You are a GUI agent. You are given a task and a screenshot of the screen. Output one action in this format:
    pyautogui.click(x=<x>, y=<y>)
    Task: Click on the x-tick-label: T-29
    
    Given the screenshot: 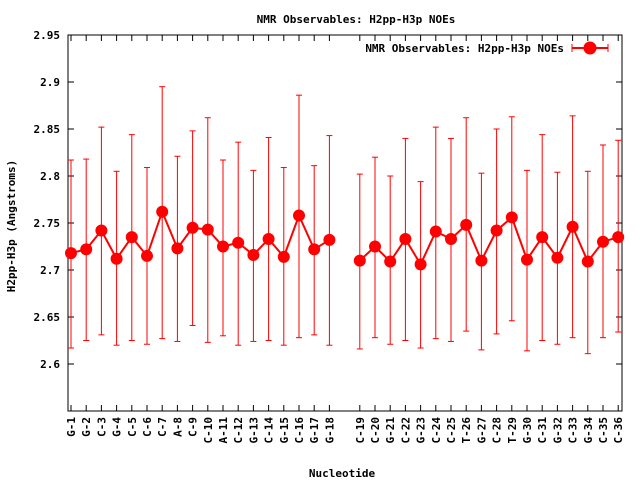 What is the action you would take?
    pyautogui.click(x=512, y=430)
    